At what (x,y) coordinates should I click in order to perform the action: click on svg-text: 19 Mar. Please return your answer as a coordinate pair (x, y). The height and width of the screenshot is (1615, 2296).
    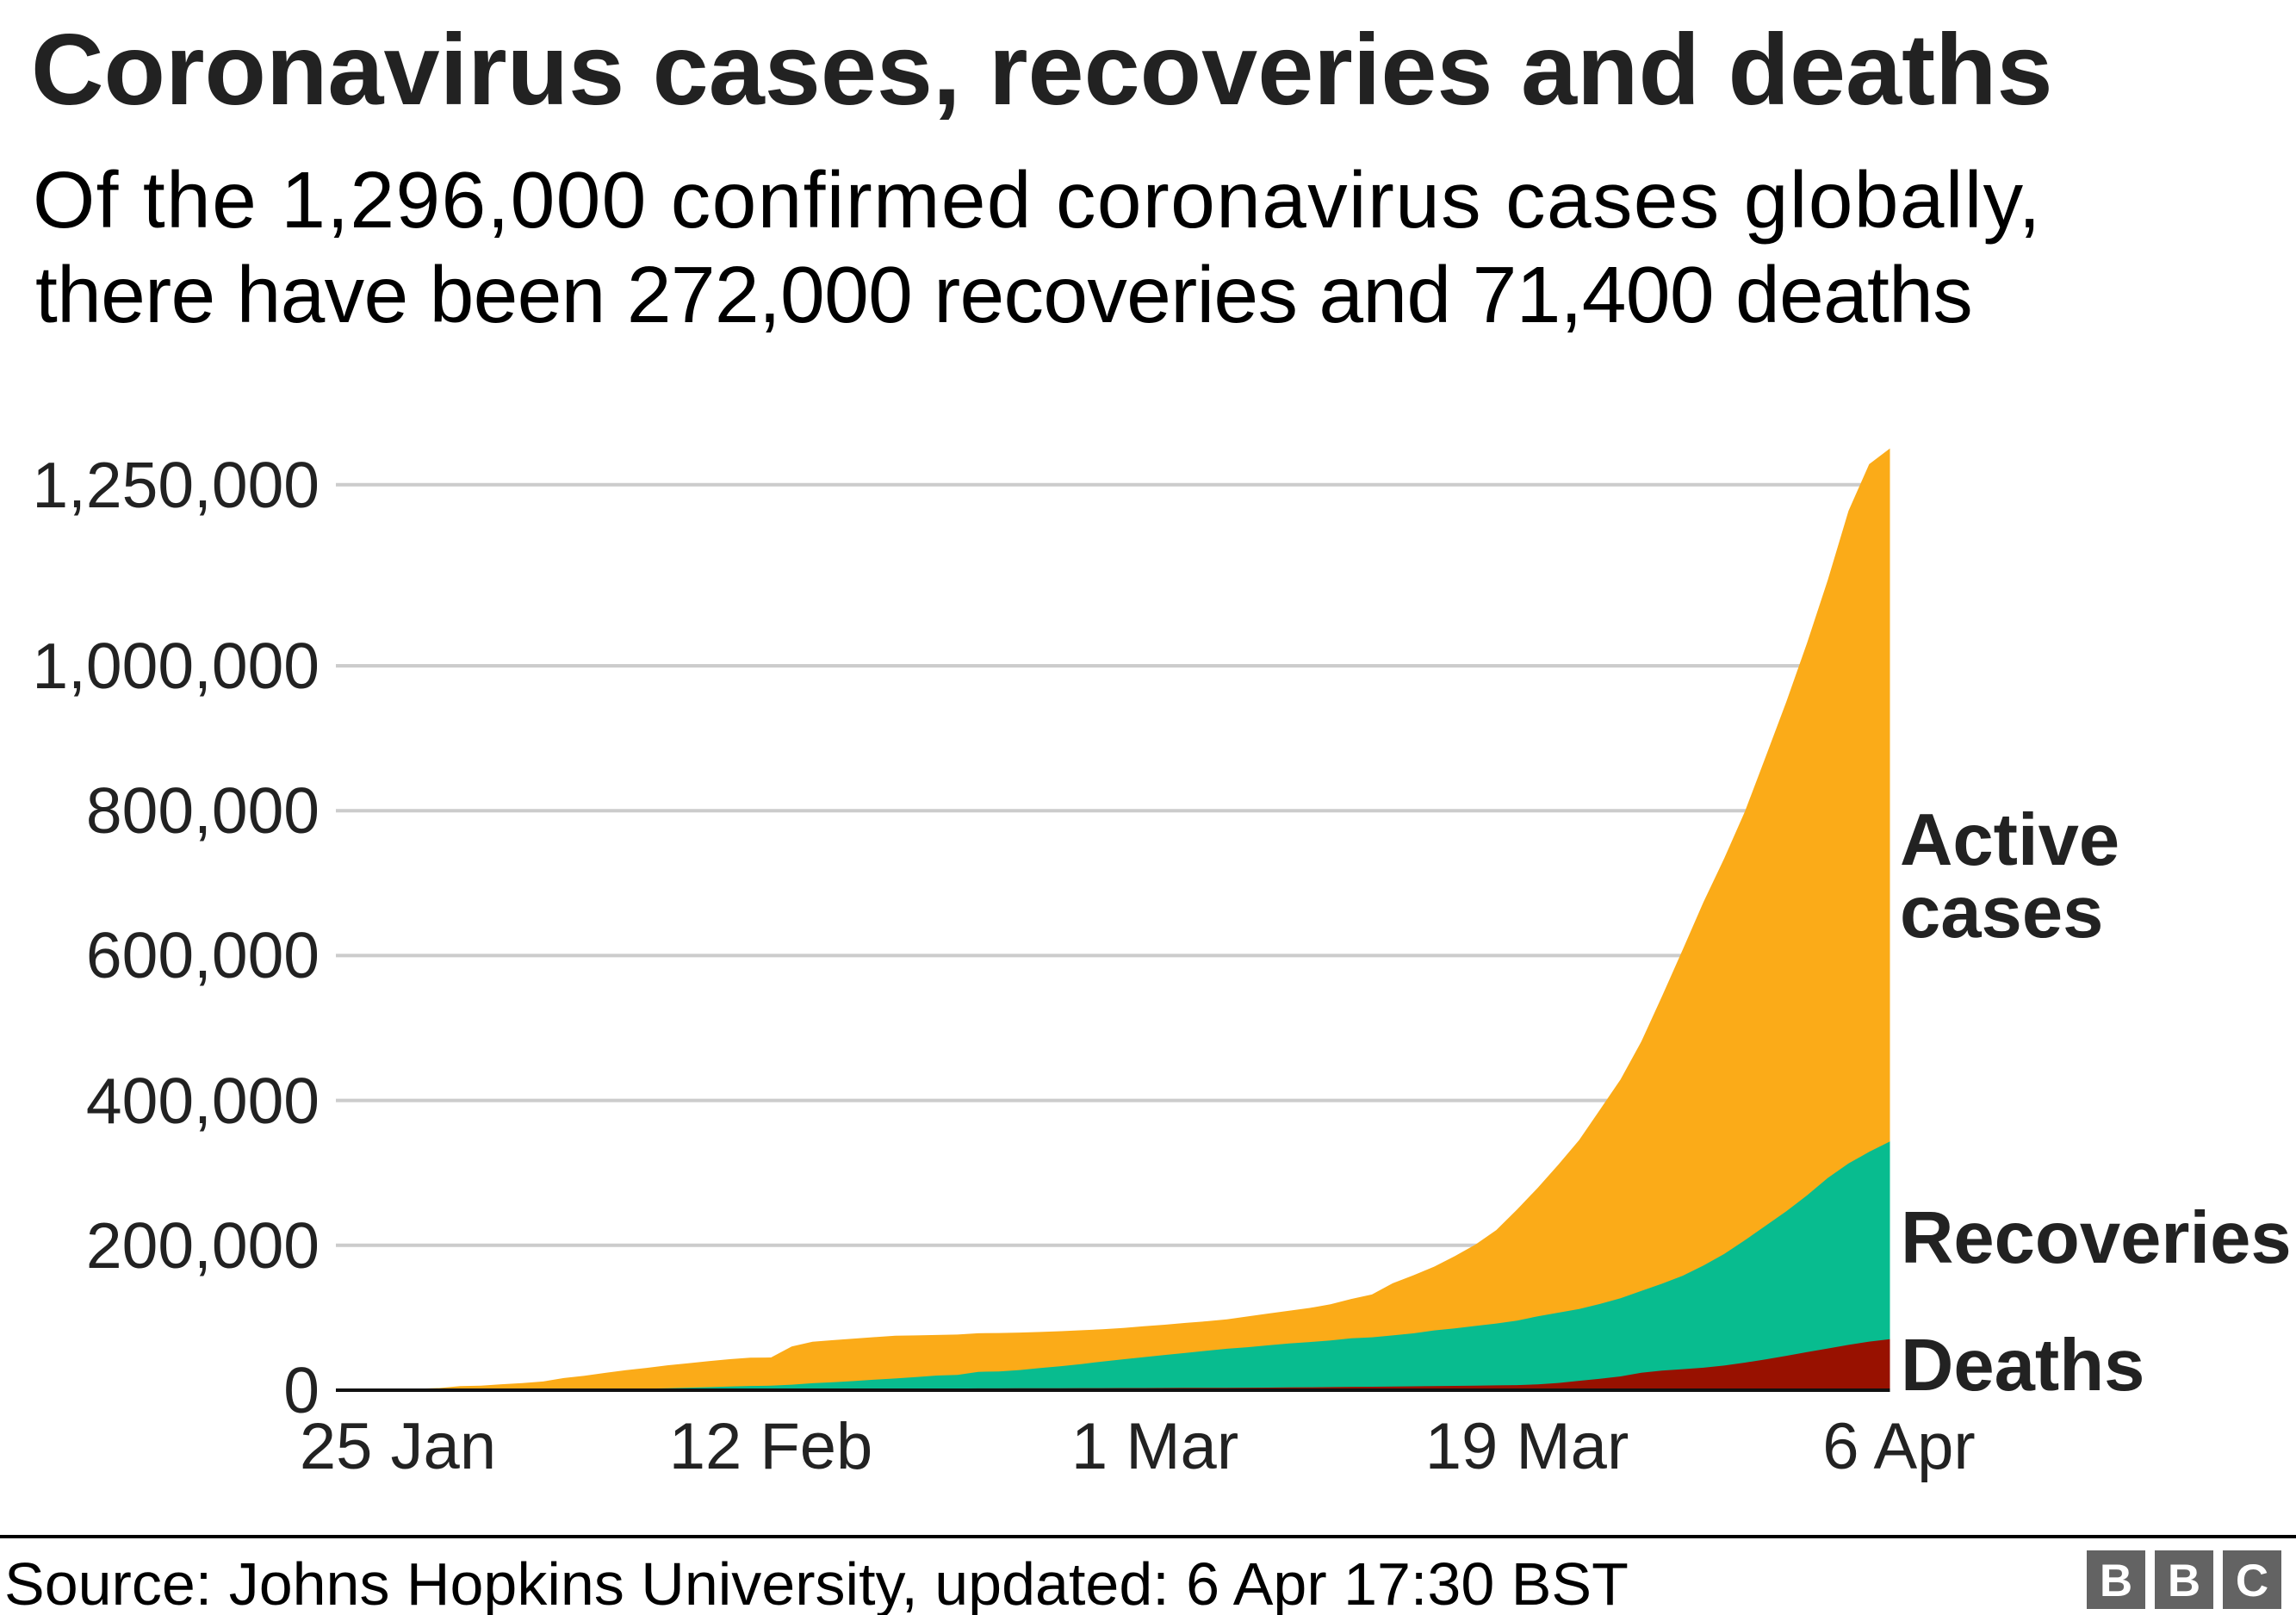
    Looking at the image, I should click on (1527, 1446).